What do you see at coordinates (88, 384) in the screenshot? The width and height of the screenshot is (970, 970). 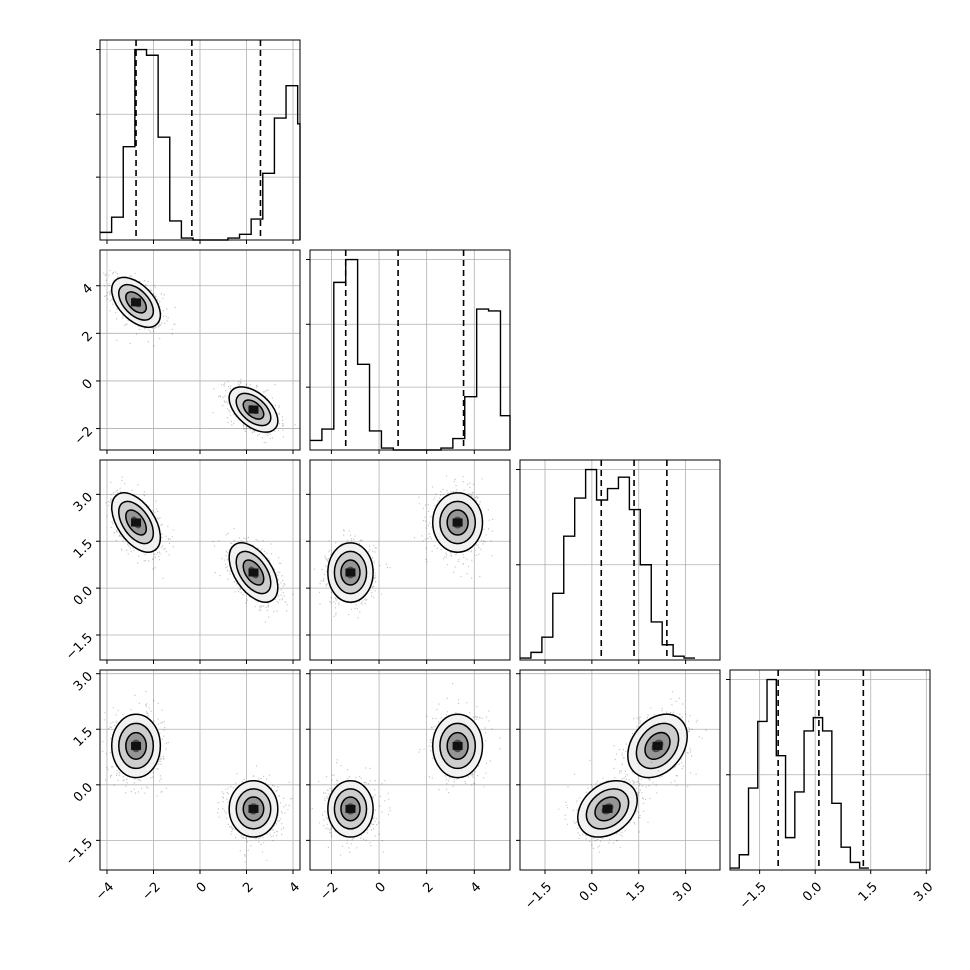 I see `y-tick-label: 0` at bounding box center [88, 384].